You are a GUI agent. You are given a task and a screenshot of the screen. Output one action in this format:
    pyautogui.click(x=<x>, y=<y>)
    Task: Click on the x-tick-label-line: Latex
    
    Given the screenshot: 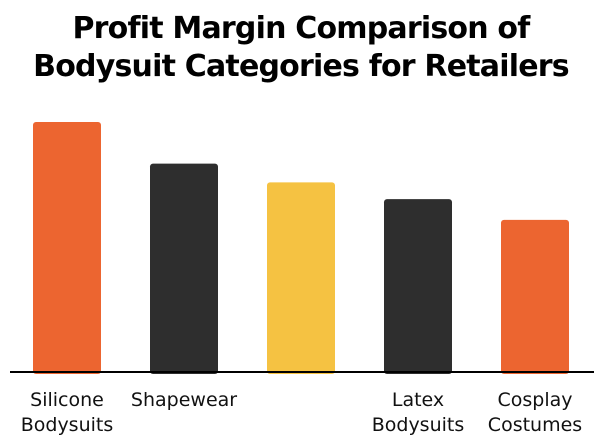 What is the action you would take?
    pyautogui.click(x=418, y=400)
    